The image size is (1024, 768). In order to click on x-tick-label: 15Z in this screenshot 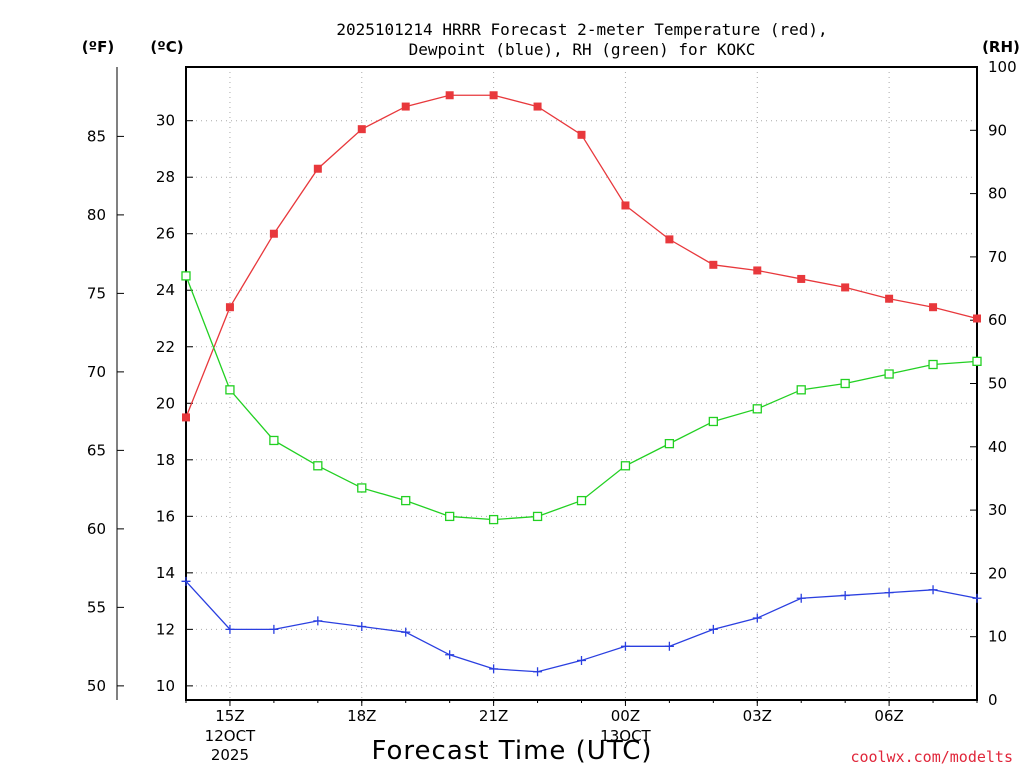, I will do `click(229, 716)`.